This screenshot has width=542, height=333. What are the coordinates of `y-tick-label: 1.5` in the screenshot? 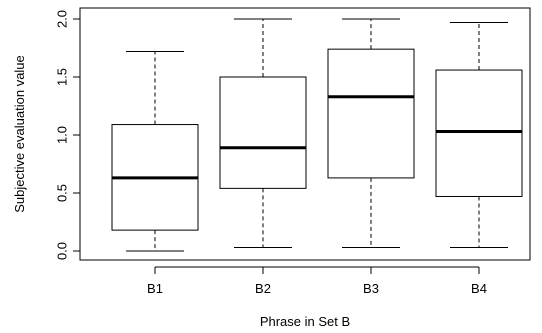 It's located at (61, 77).